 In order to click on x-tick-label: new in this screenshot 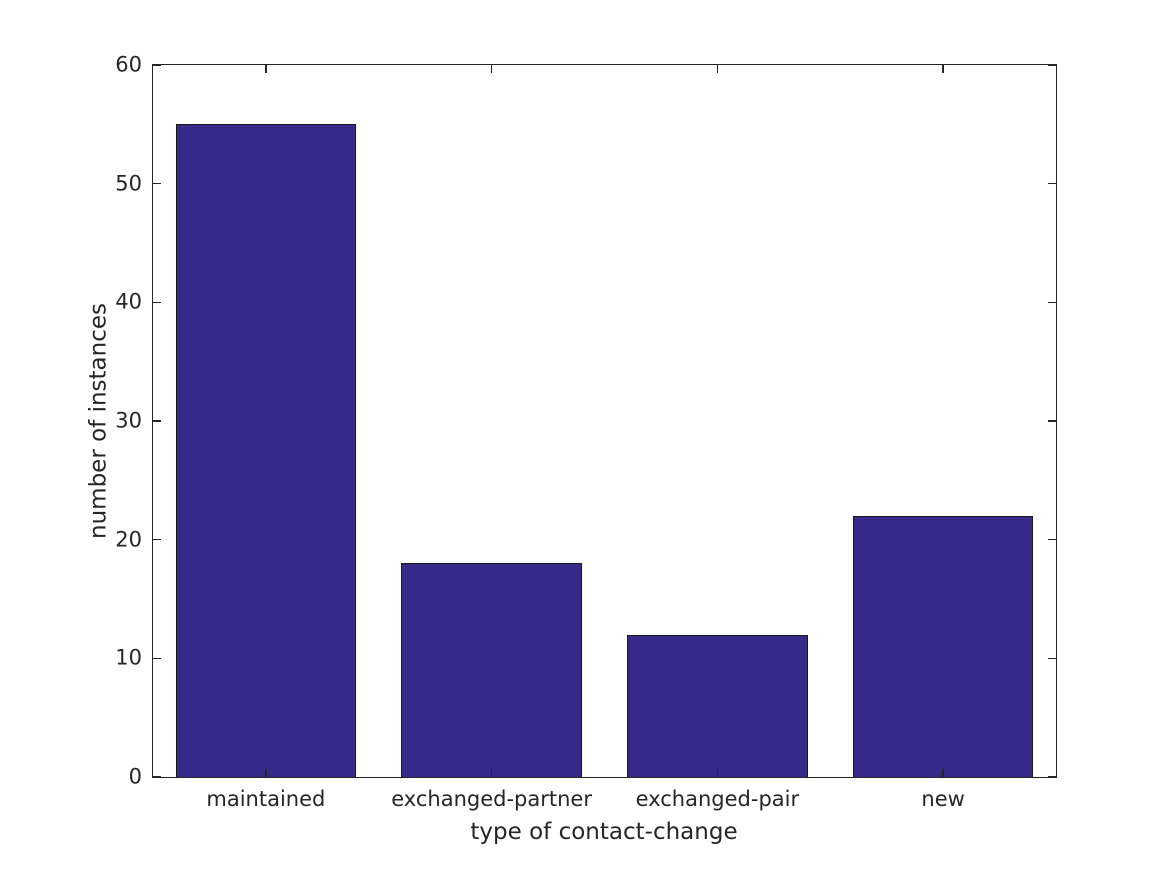, I will do `click(943, 799)`.